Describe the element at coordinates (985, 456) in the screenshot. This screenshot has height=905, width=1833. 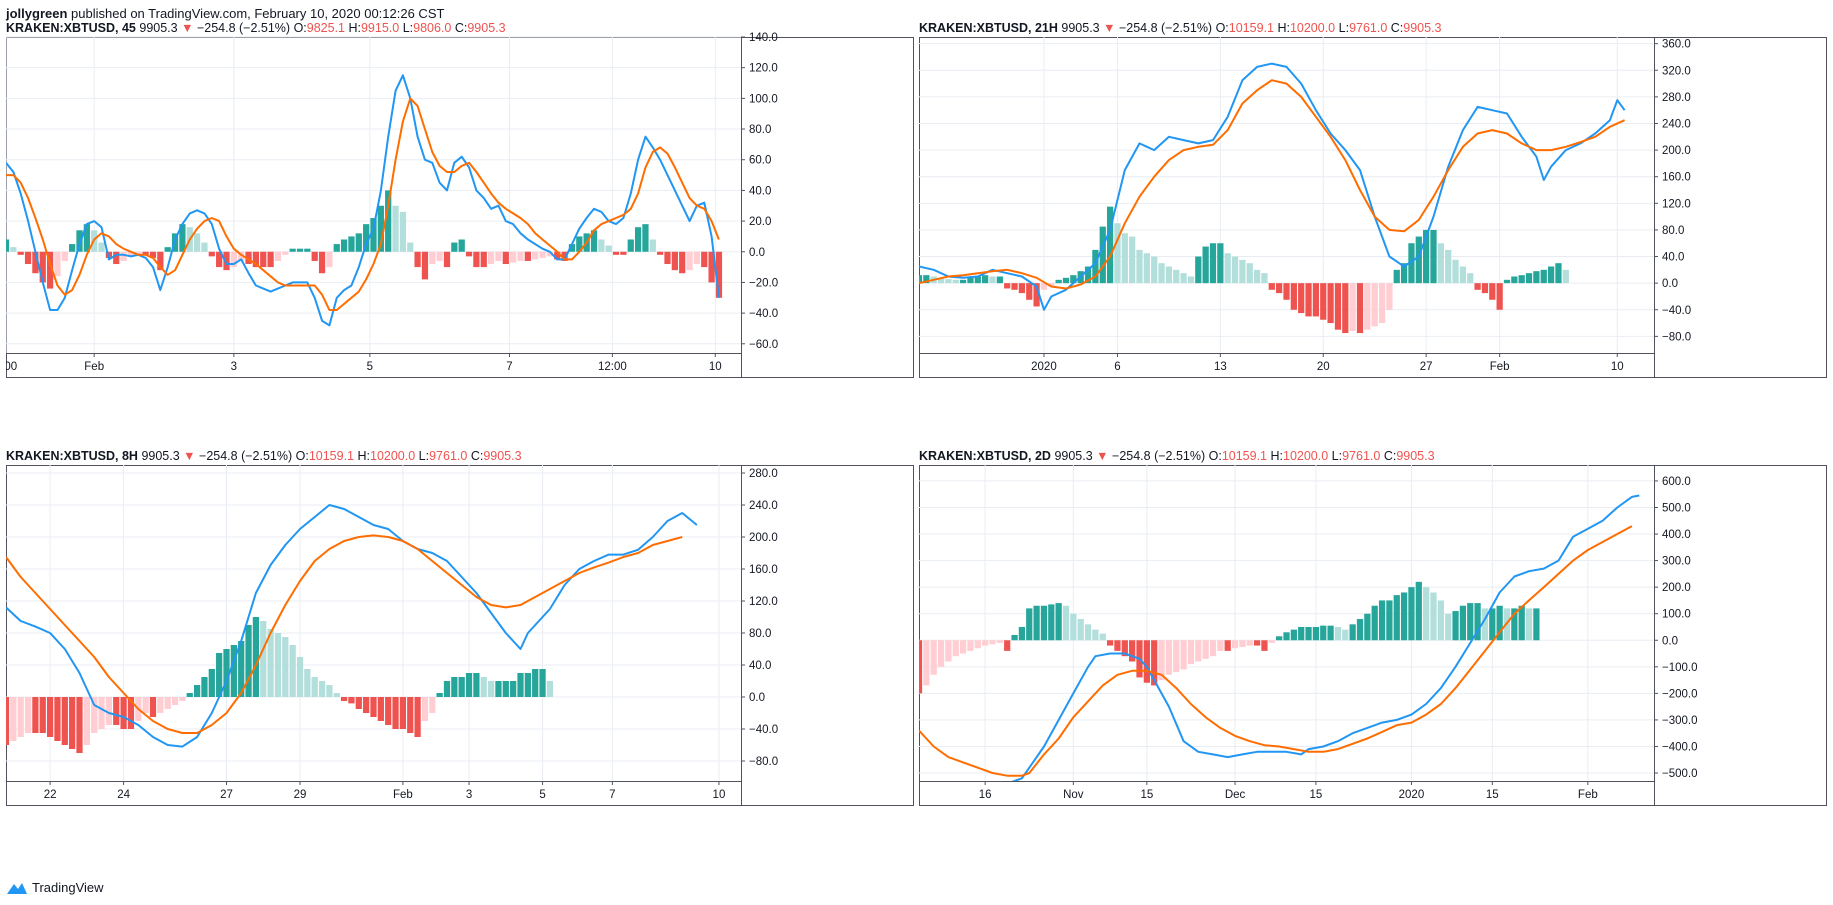
I see `symbol-title: KRAKEN:XBTUSD, 2D` at that location.